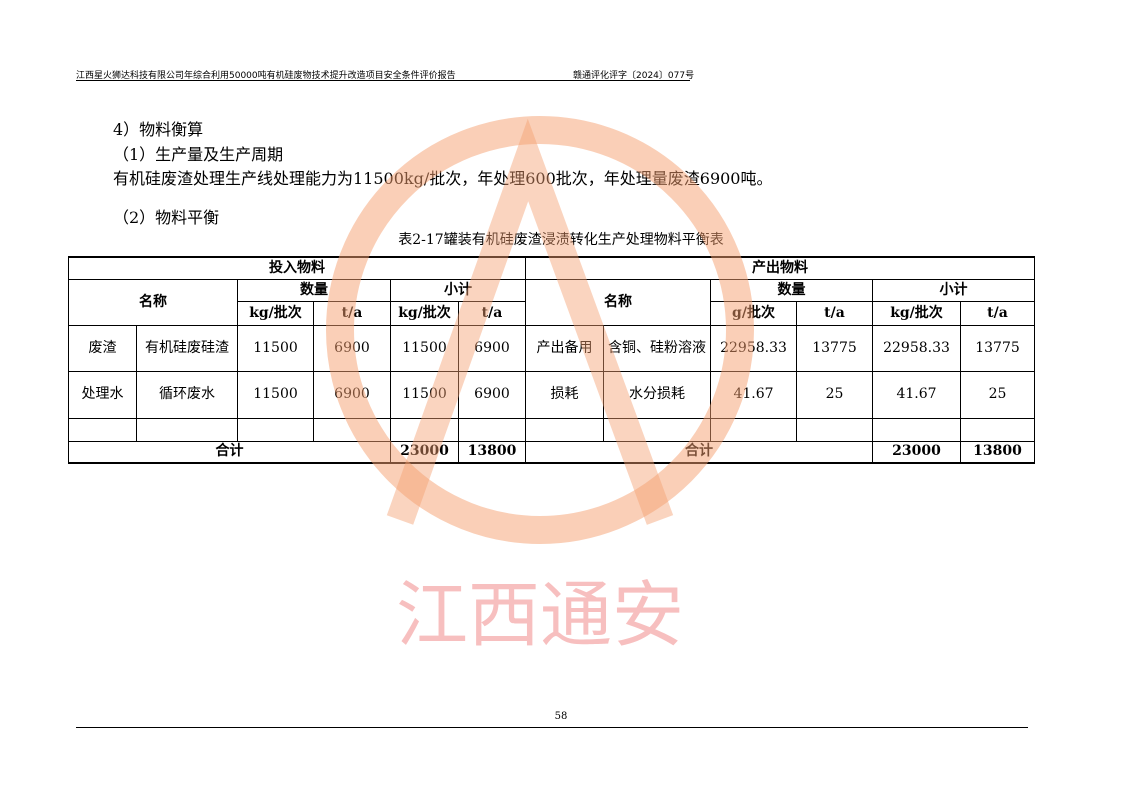 This screenshot has width=1122, height=793. I want to click on output-header: 产出物料, so click(780, 268).